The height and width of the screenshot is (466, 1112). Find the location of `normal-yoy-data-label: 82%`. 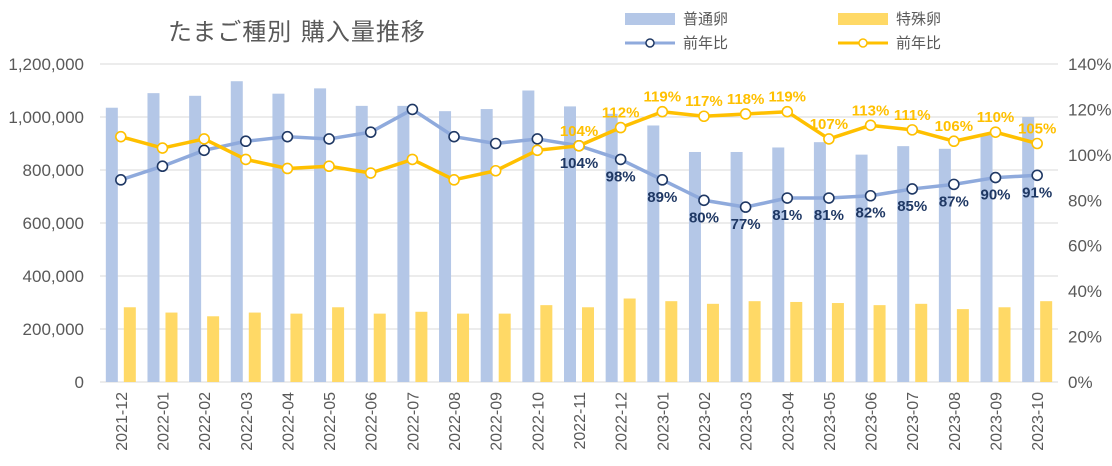

normal-yoy-data-label: 82% is located at coordinates (871, 213).